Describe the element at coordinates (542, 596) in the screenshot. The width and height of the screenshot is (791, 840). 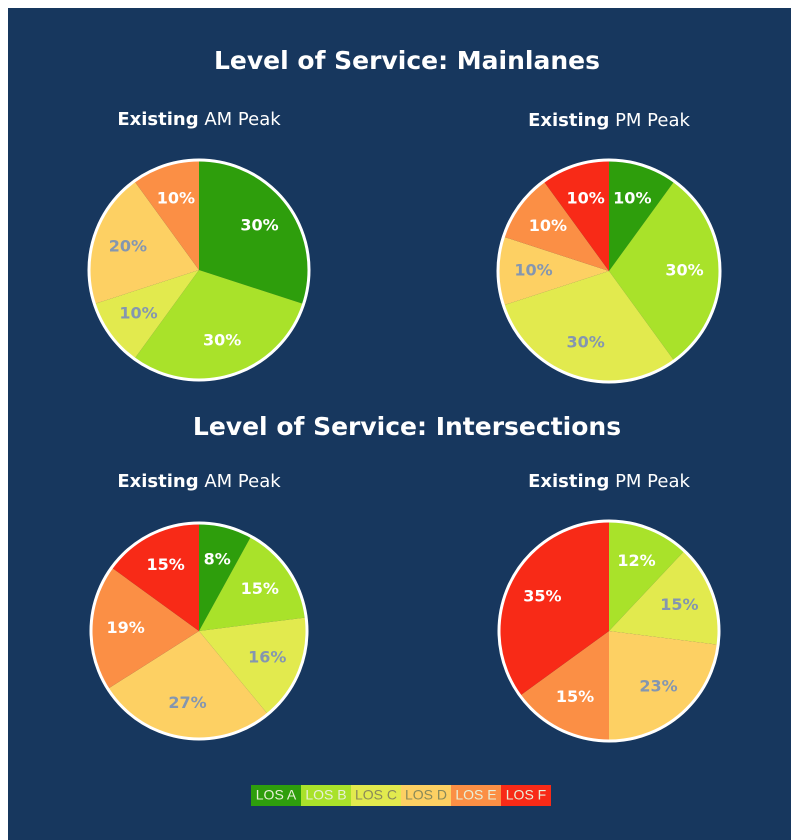
I see `data-label: 35%` at that location.